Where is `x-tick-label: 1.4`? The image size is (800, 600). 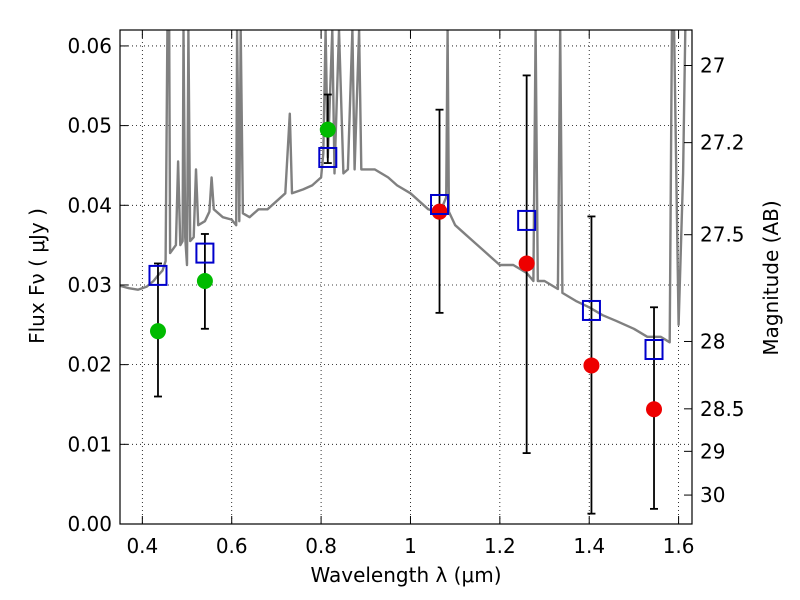 x-tick-label: 1.4 is located at coordinates (589, 546).